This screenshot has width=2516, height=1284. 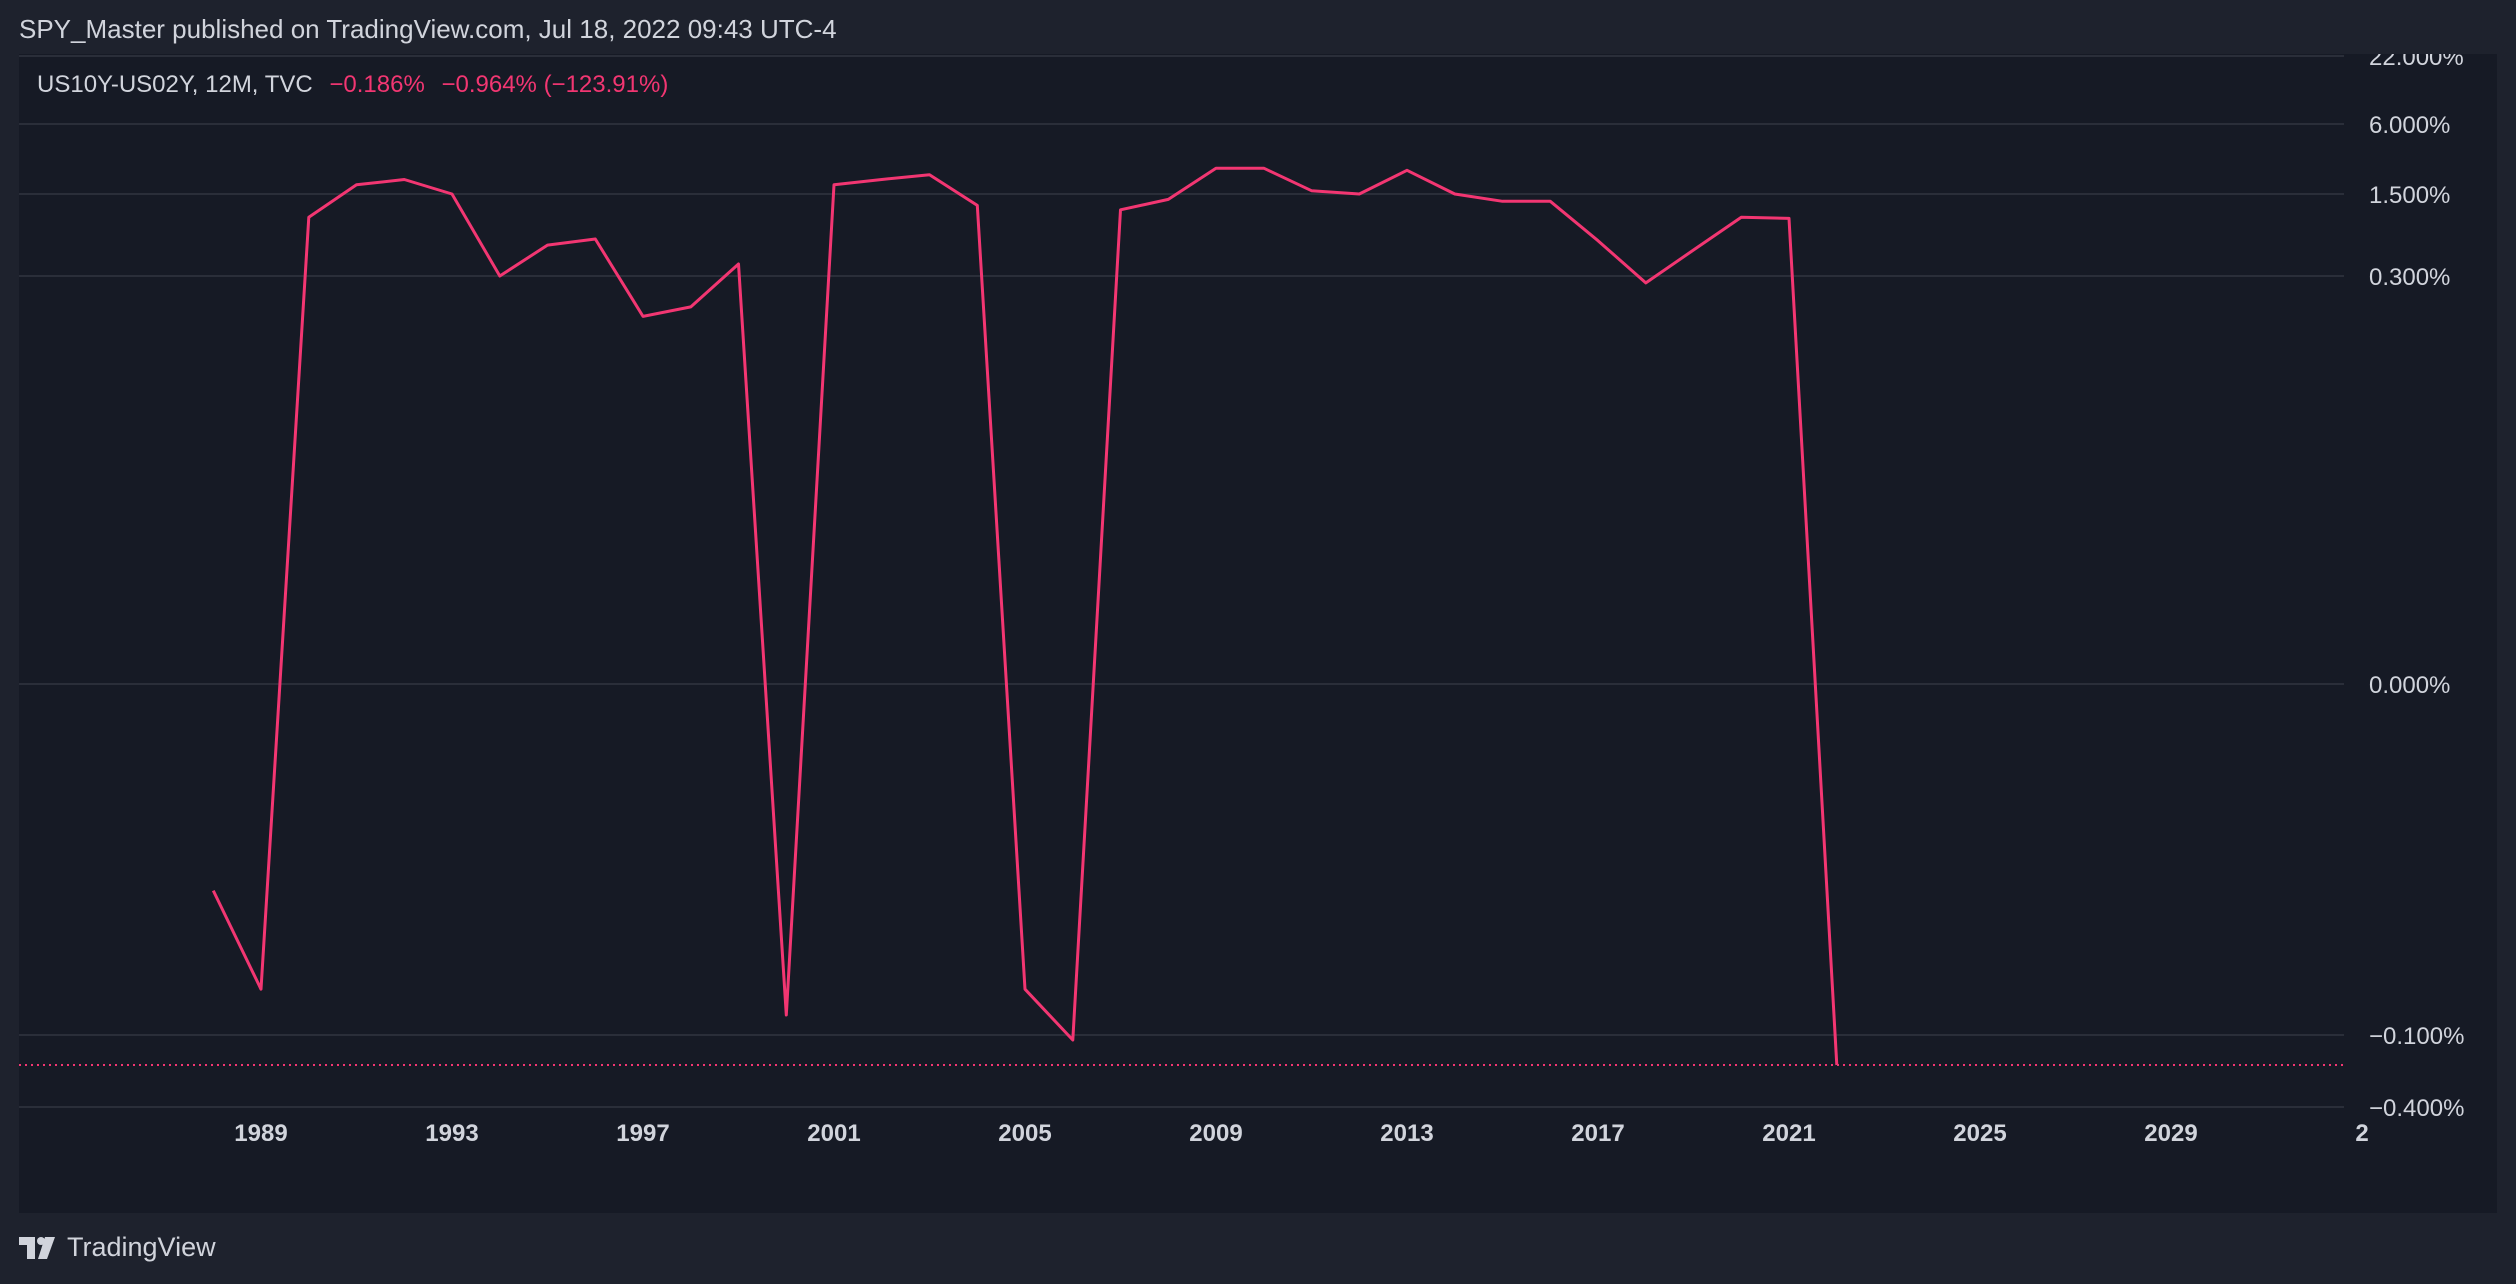 I want to click on legend-symbol: US10Y-US02Y, 12M, TVC, so click(x=175, y=84).